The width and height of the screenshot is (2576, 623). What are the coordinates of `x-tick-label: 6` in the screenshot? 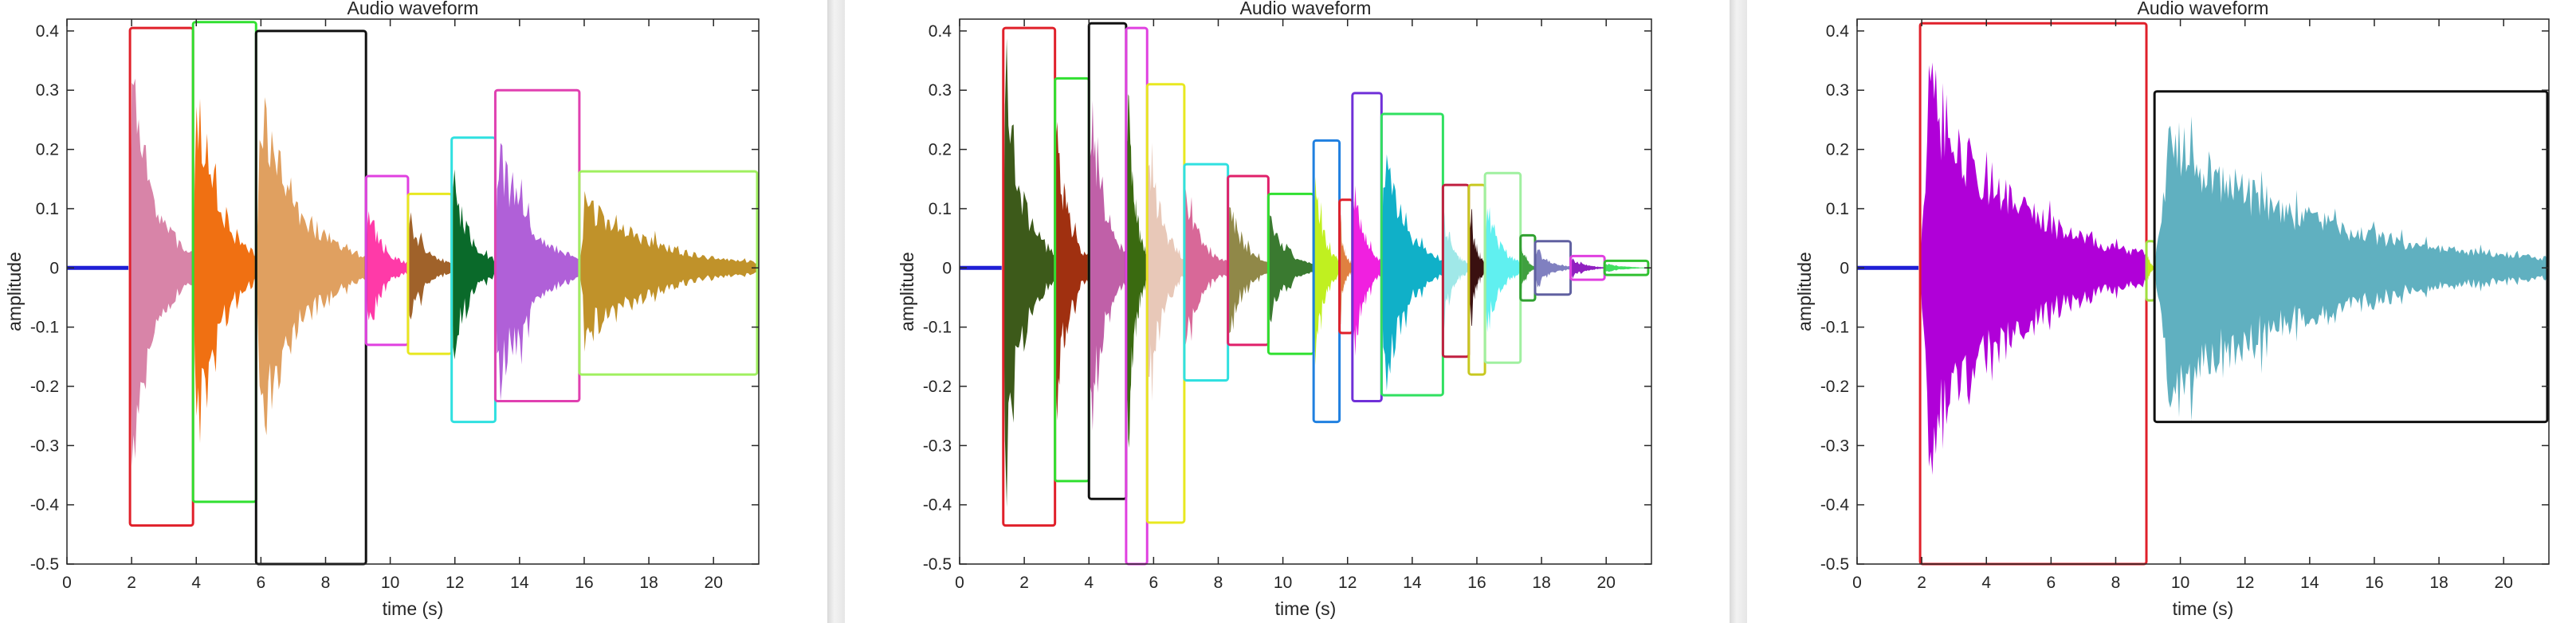 It's located at (261, 583).